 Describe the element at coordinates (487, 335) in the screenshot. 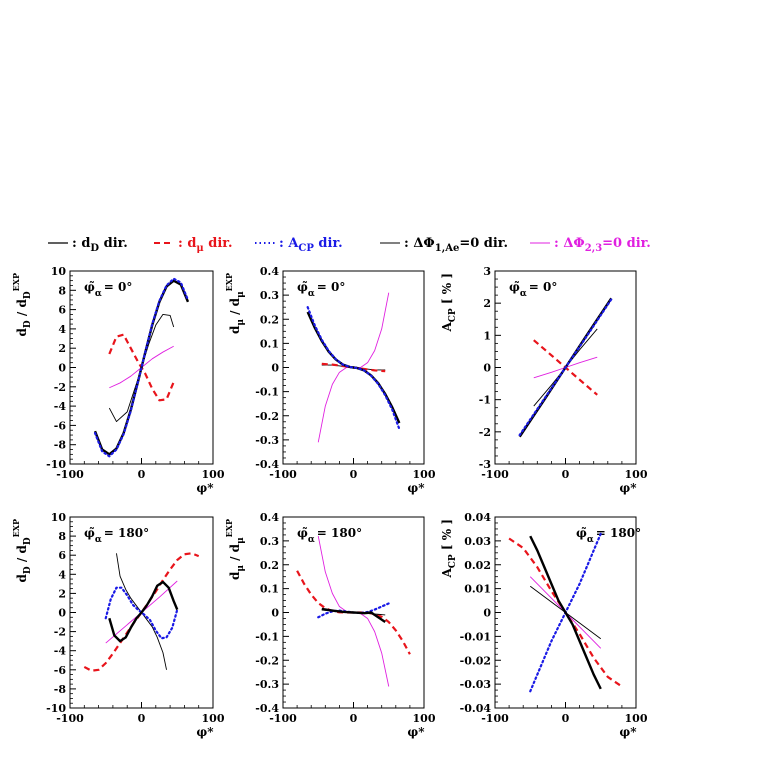

I see `y-tick-label: 1` at that location.